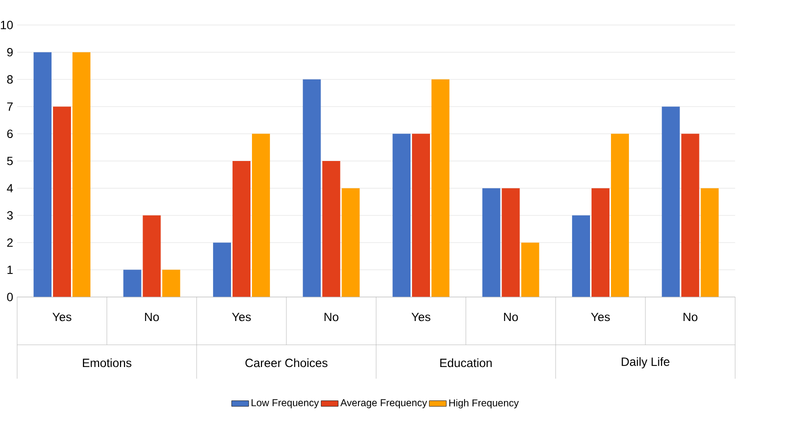 The image size is (794, 432). I want to click on y-tick-label: 6, so click(10, 134).